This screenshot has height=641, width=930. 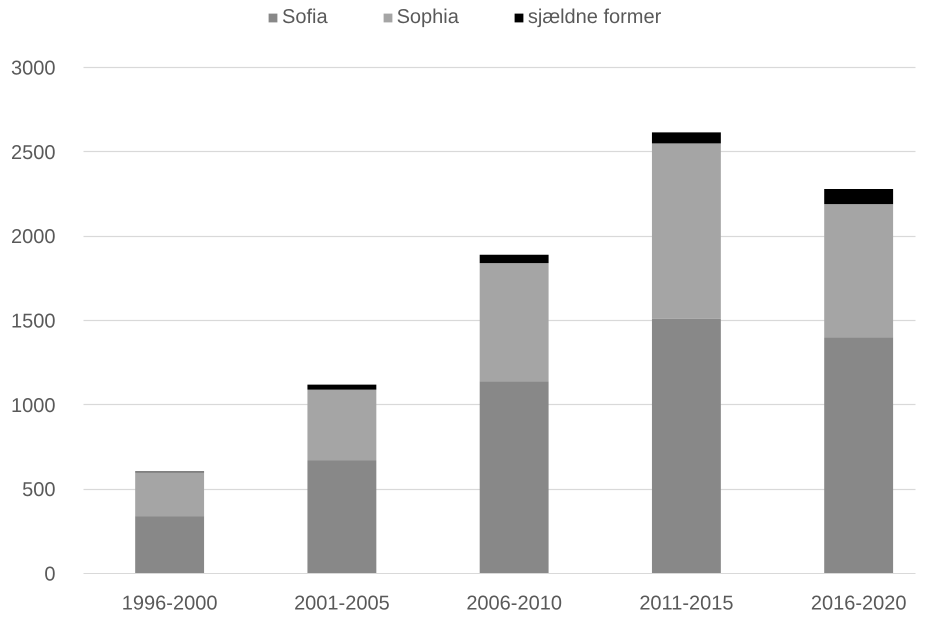 I want to click on x-tick-label: 2001-2005, so click(x=342, y=603).